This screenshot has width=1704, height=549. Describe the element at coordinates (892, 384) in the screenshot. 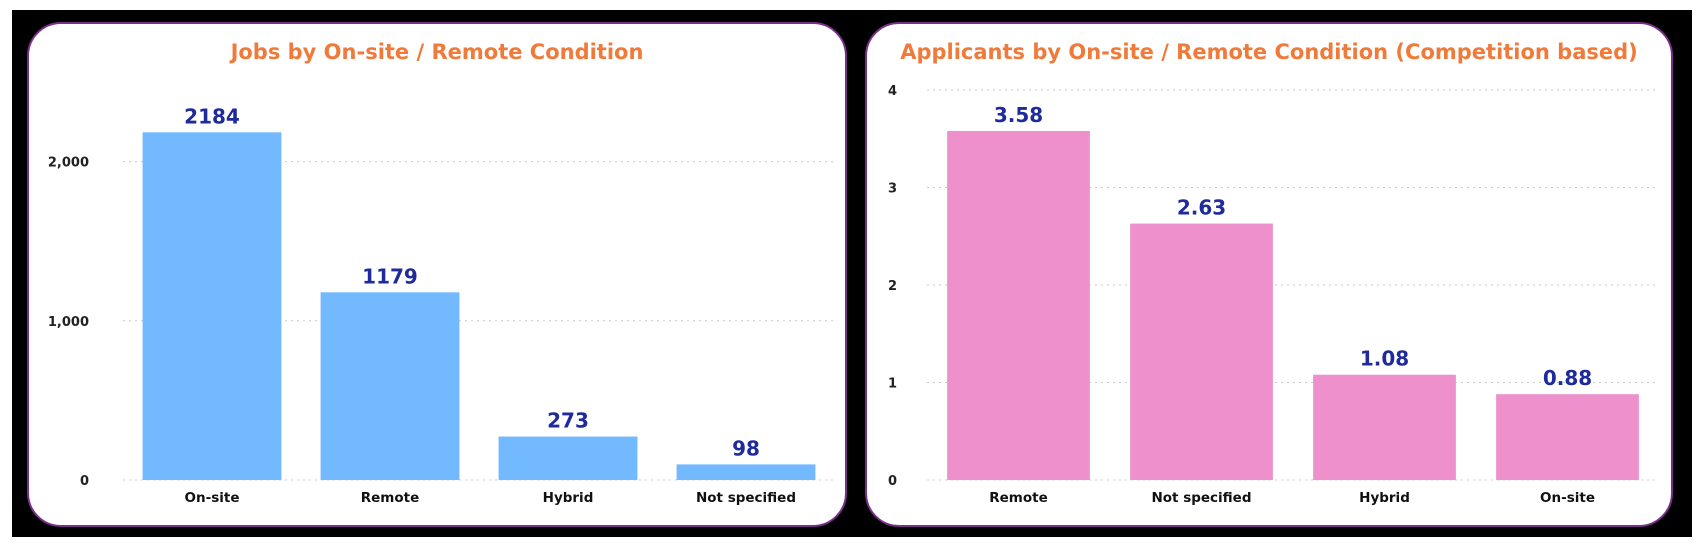

I see `y-tick-label: 1` at that location.